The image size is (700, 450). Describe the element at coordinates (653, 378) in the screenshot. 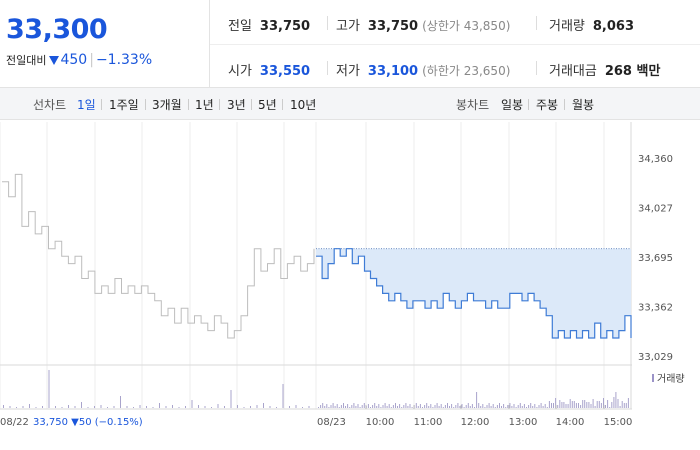

I see `volume-legend-swatch` at that location.